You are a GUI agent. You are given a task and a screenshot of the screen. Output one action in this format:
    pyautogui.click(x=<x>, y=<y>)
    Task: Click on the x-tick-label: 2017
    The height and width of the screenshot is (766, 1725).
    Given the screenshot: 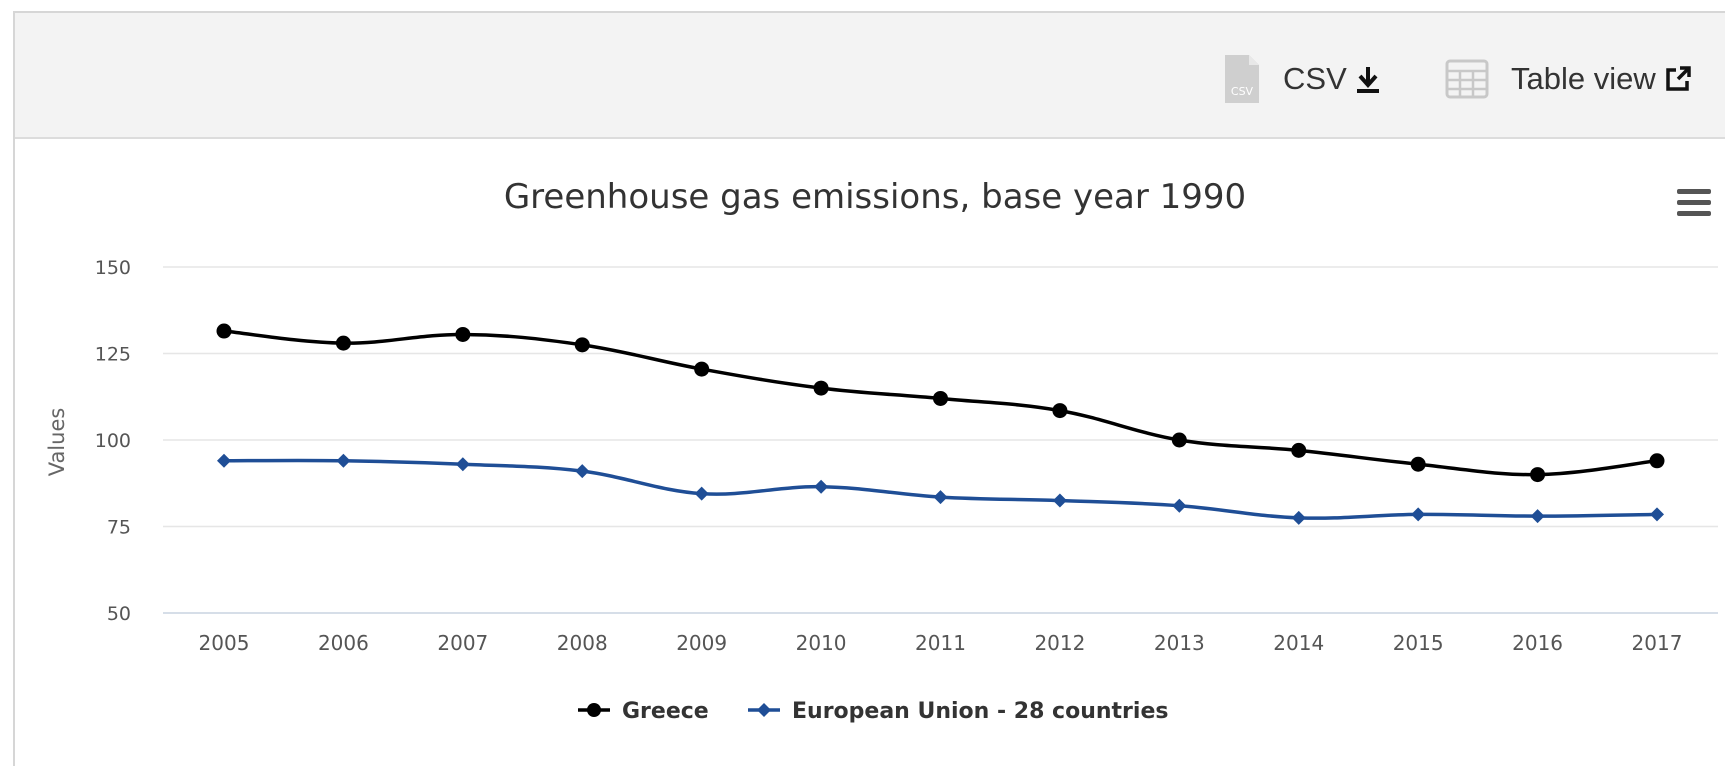 What is the action you would take?
    pyautogui.click(x=1657, y=643)
    